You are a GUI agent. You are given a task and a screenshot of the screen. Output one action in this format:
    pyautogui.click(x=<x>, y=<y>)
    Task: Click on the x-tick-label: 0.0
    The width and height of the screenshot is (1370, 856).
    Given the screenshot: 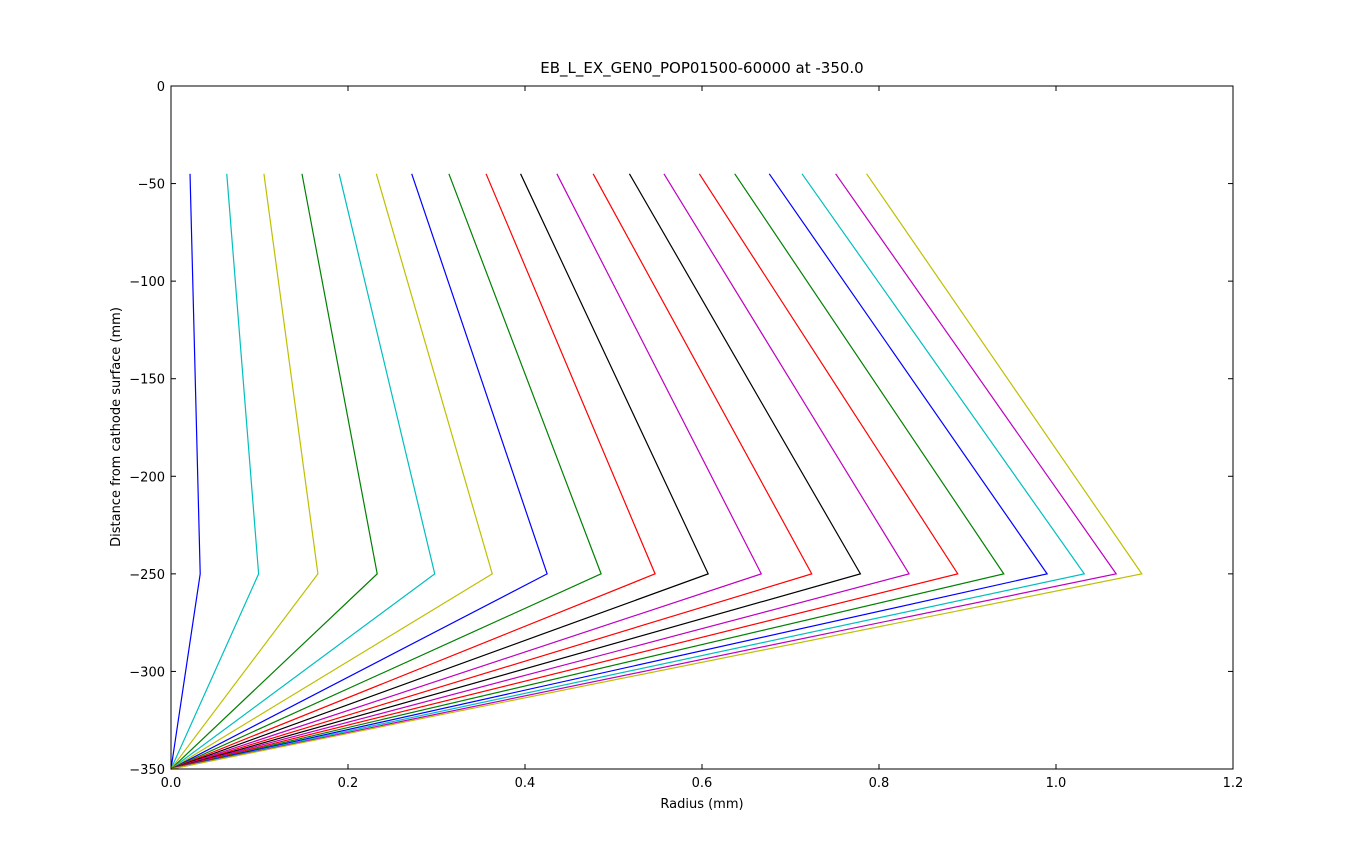 What is the action you would take?
    pyautogui.click(x=171, y=783)
    